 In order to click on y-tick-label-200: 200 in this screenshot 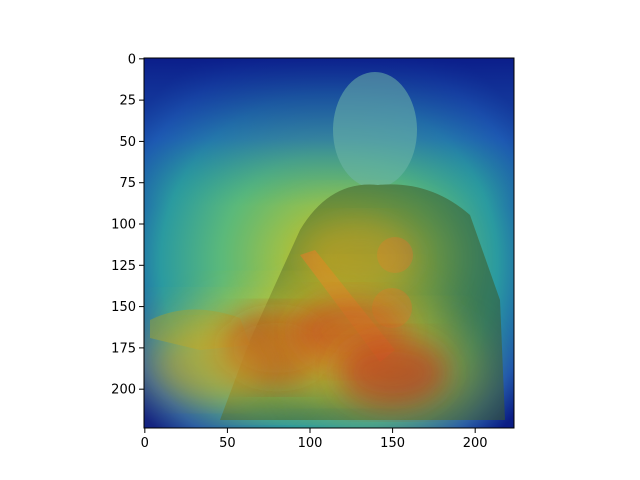, I will do `click(123, 390)`.